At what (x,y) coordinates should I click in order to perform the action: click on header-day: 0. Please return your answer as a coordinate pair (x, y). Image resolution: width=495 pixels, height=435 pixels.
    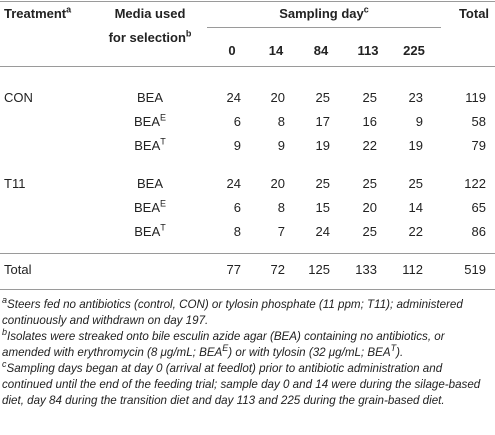
    Looking at the image, I should click on (231, 51).